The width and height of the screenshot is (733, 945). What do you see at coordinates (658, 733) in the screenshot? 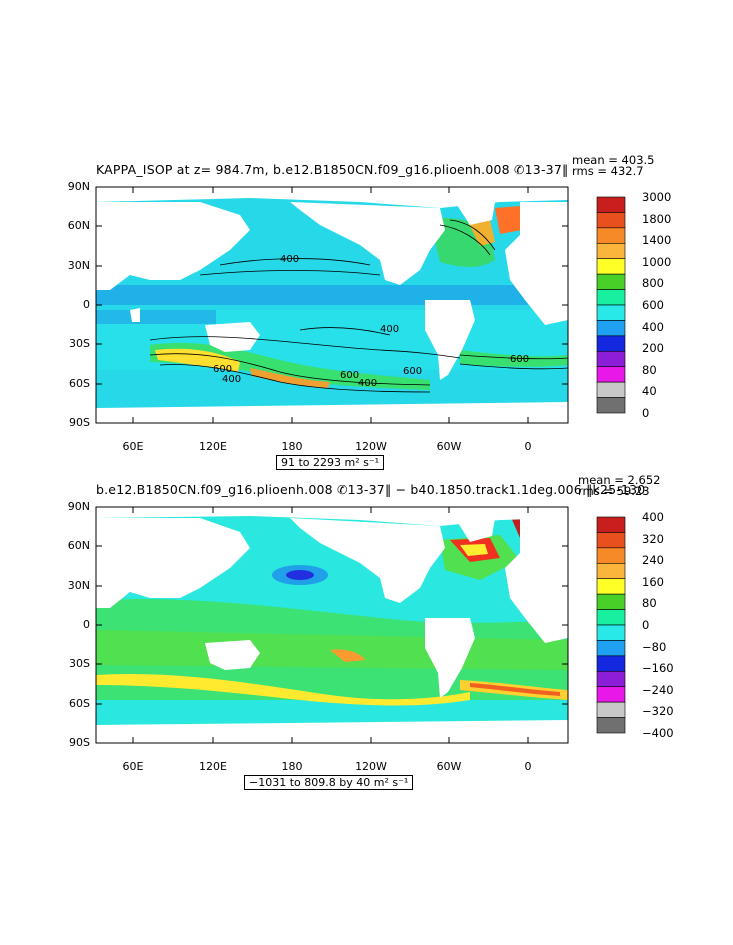
I see `colorbar-label: −400` at bounding box center [658, 733].